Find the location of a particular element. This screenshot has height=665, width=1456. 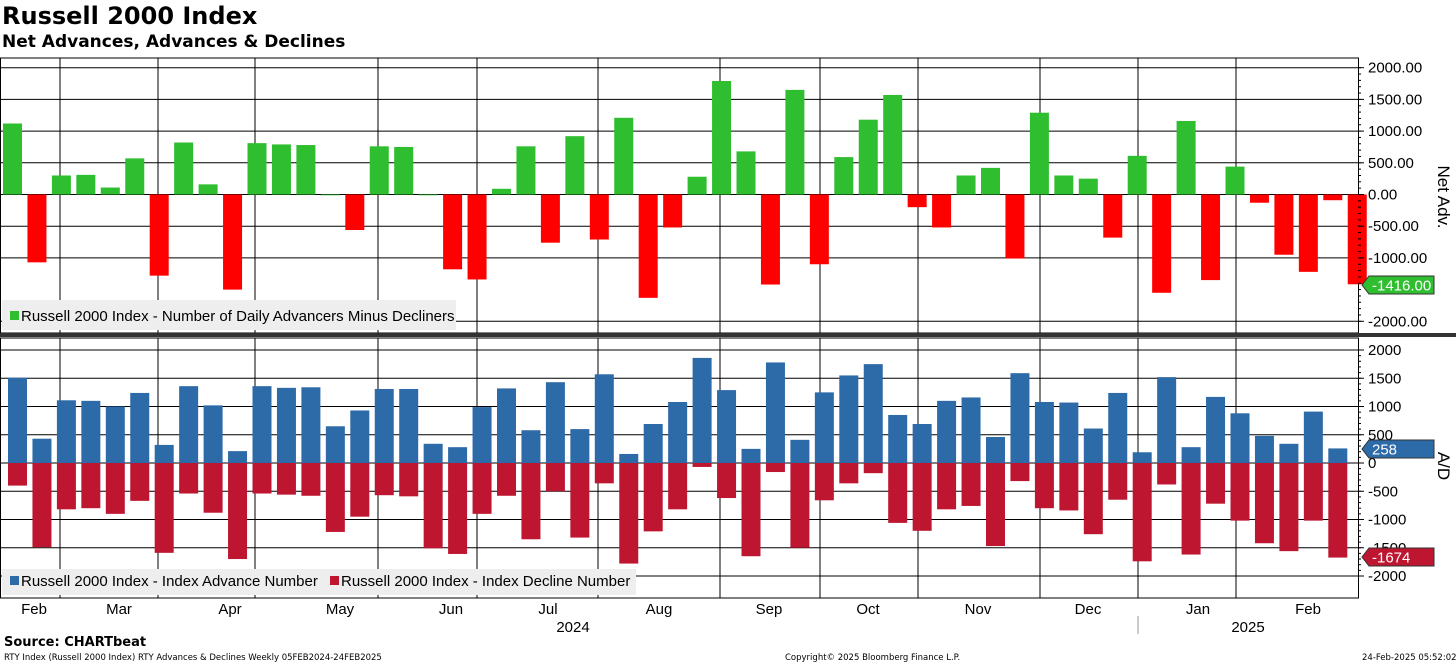

chart-title: Russell 2000 Index is located at coordinates (130, 16).